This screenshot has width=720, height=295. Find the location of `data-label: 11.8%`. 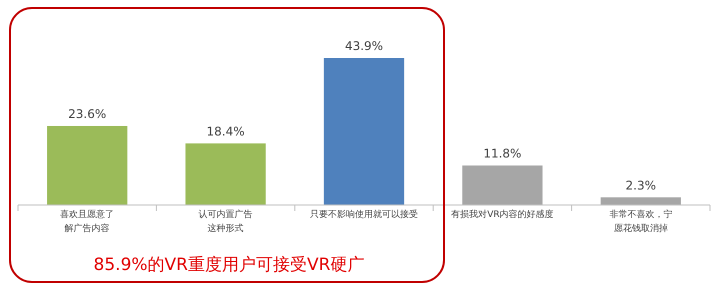

data-label: 11.8% is located at coordinates (502, 153).